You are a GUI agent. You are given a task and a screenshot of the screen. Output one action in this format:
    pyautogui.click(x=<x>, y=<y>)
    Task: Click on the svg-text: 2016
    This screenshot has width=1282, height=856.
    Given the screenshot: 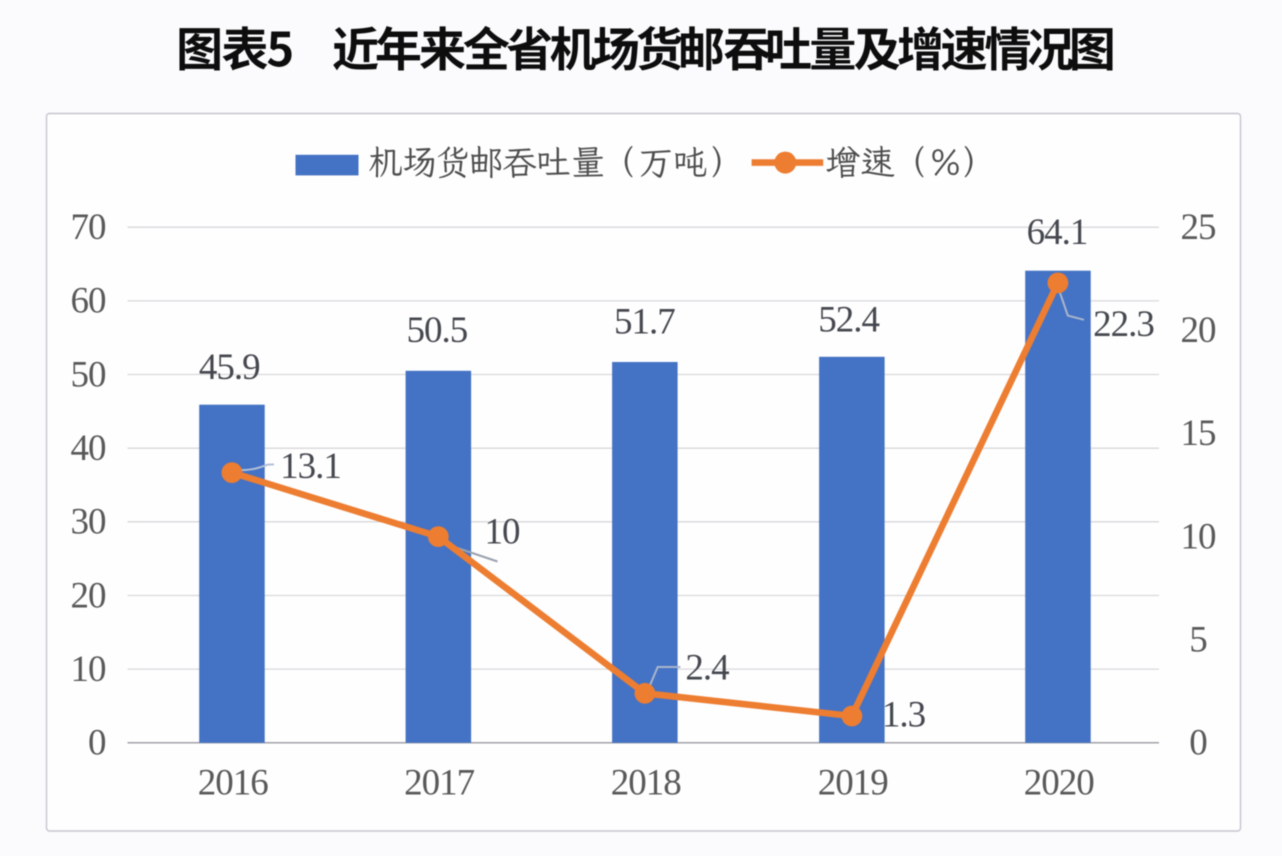 What is the action you would take?
    pyautogui.click(x=233, y=783)
    